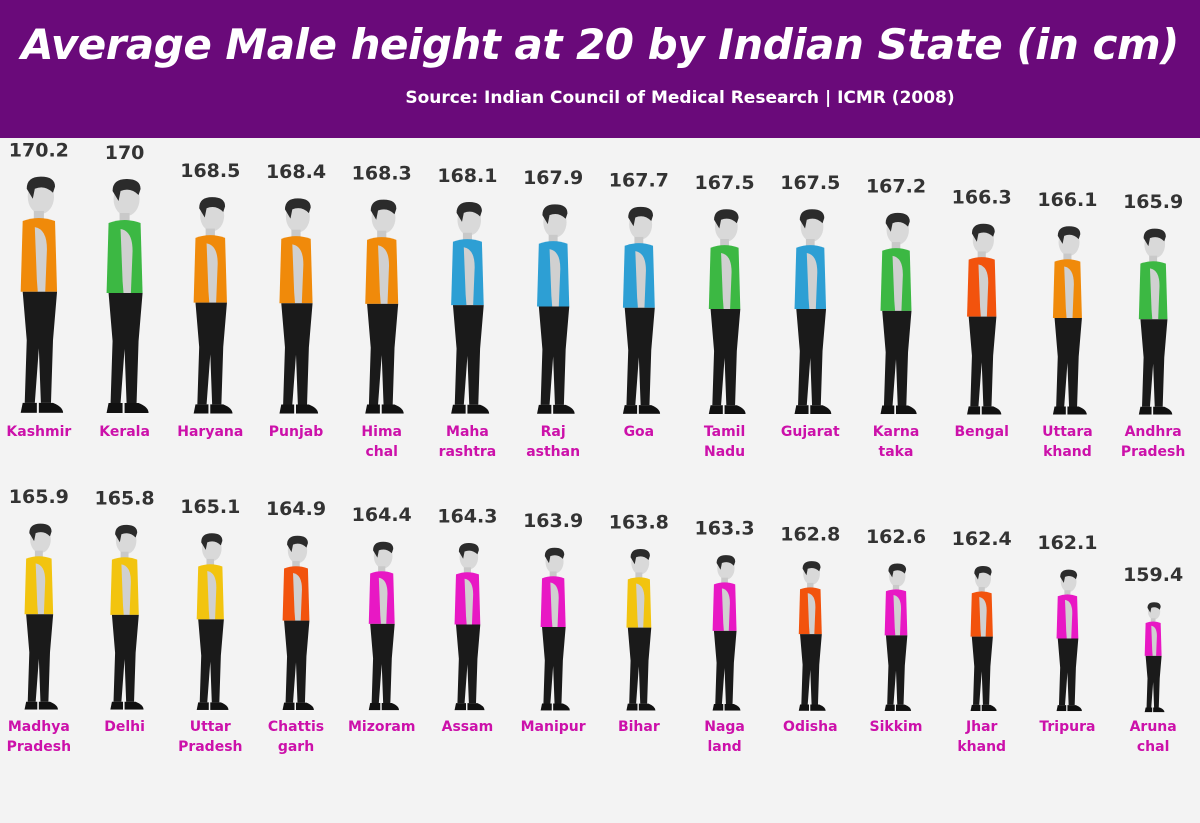 The width and height of the screenshot is (1200, 823). Describe the element at coordinates (382, 515) in the screenshot. I see `value-label: 164.4` at that location.